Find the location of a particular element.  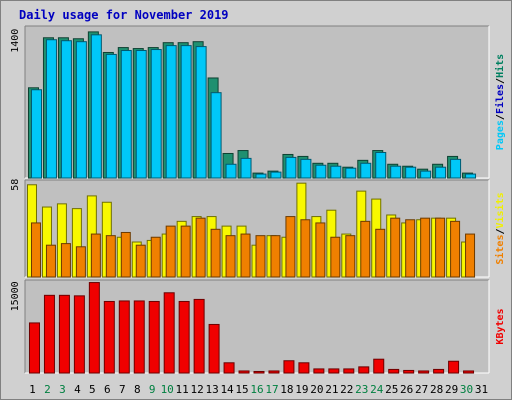

y-tick-label: 58 is located at coordinates (15, 185).